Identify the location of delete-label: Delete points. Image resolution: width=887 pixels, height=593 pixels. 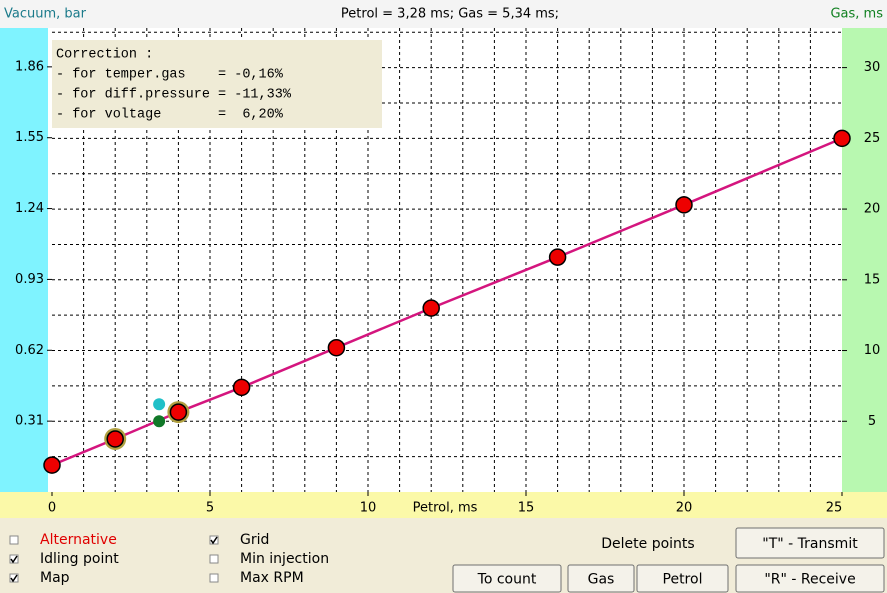
(647, 544).